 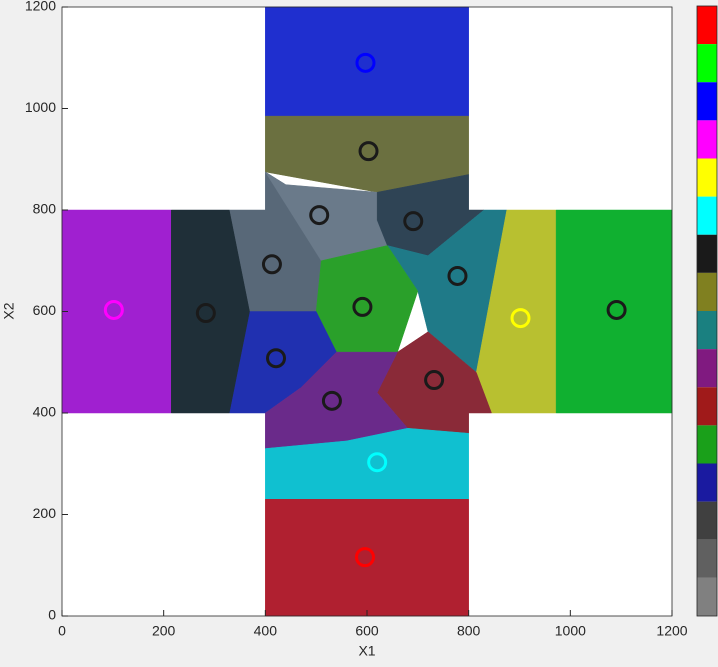 I want to click on y-tick-label: 600, so click(x=45, y=310).